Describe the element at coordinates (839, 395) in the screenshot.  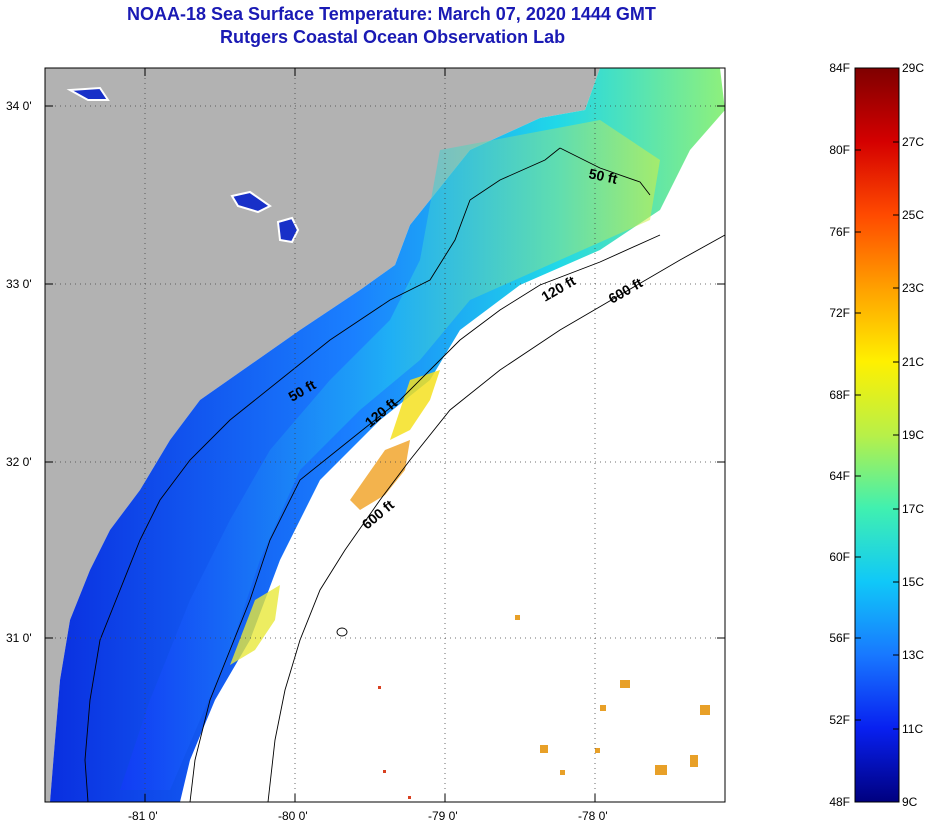
I see `colorbar-f-label: 68F` at that location.